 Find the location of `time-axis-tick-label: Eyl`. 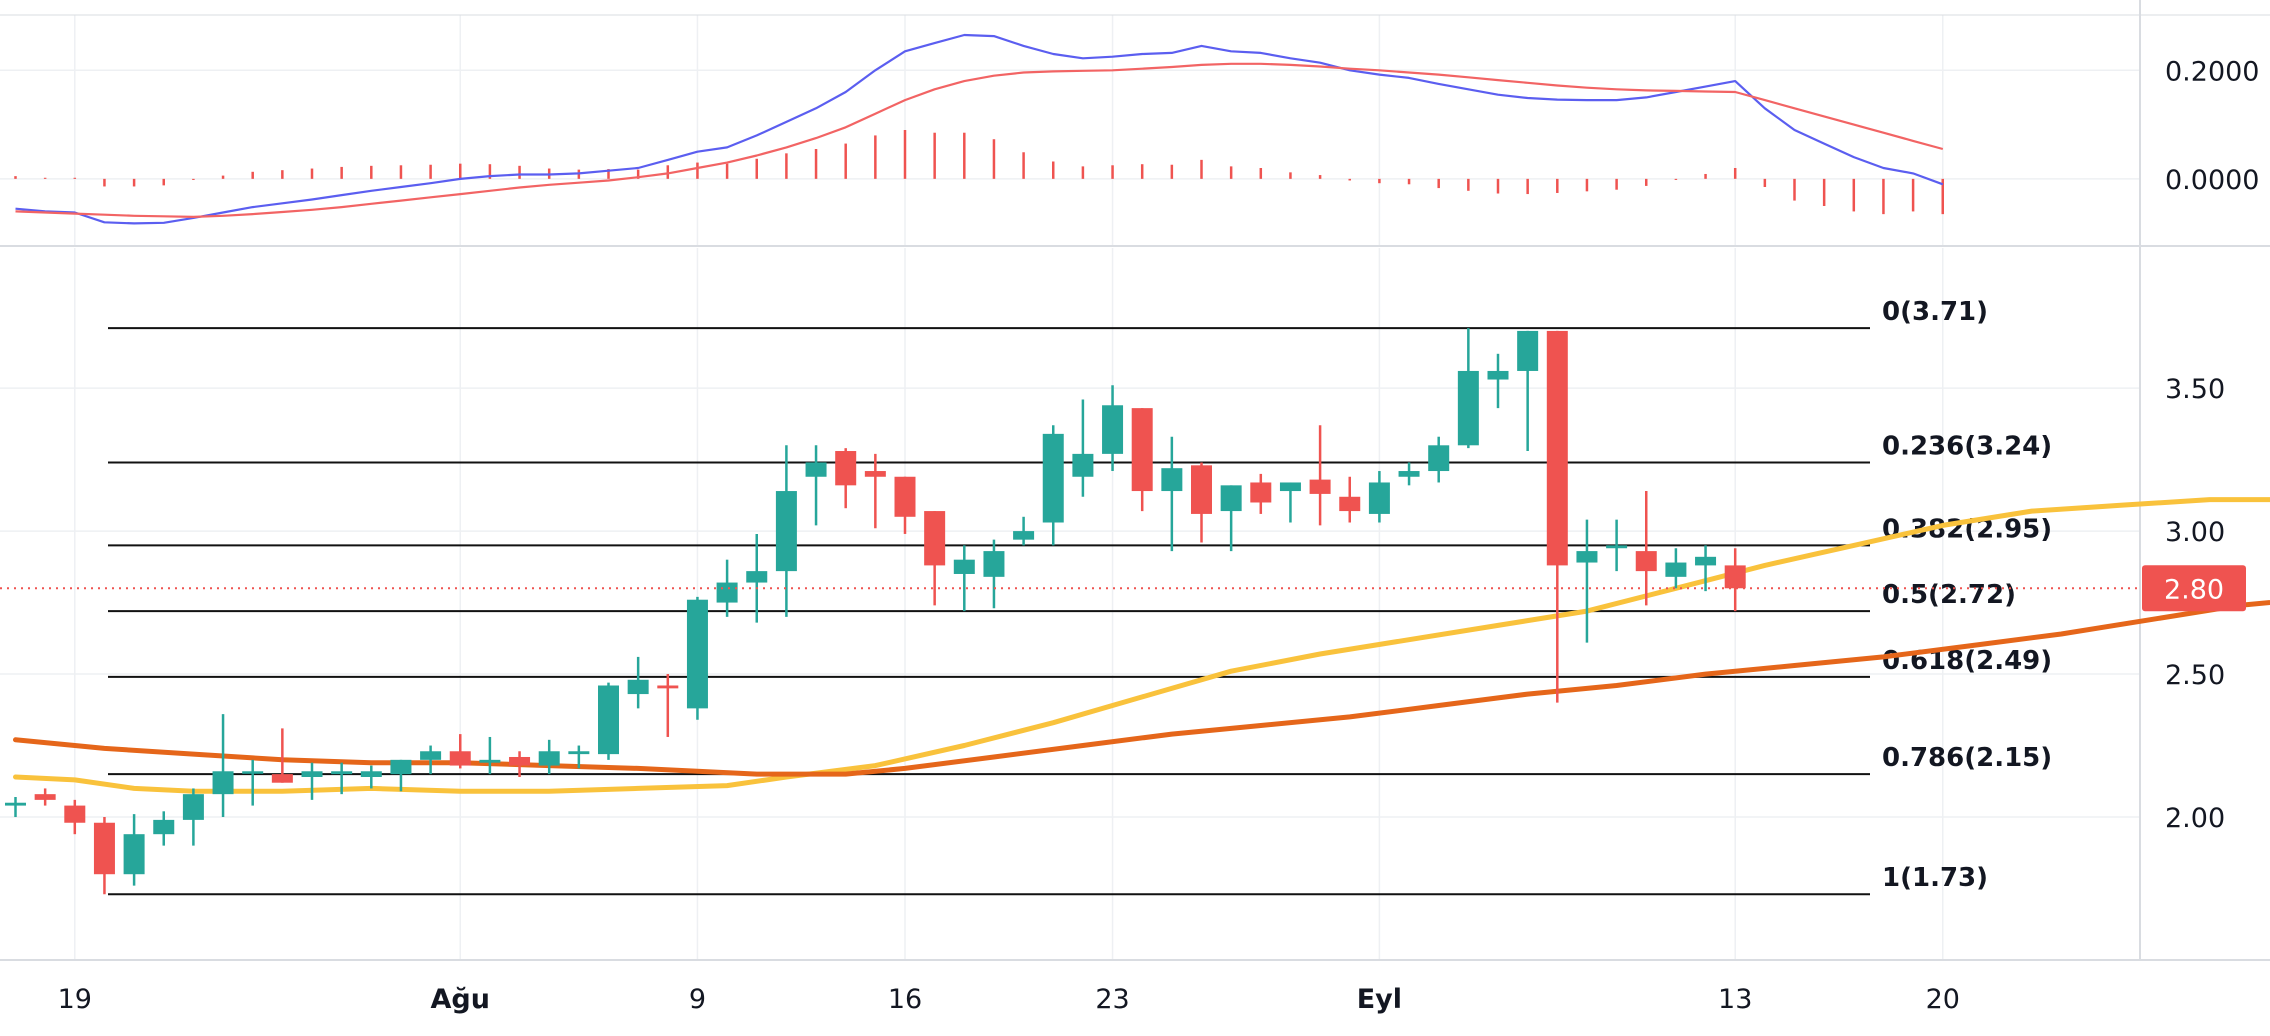

time-axis-tick-label: Eyl is located at coordinates (1379, 999).